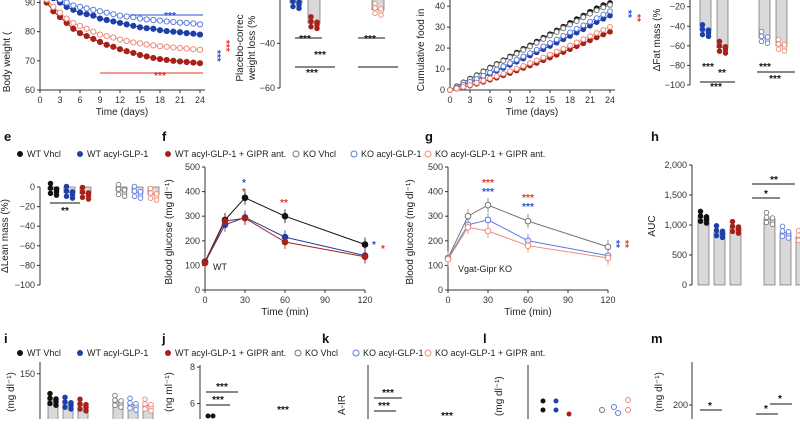 The width and height of the screenshot is (800, 424). I want to click on sig-red-side: **, so click(636, 18).